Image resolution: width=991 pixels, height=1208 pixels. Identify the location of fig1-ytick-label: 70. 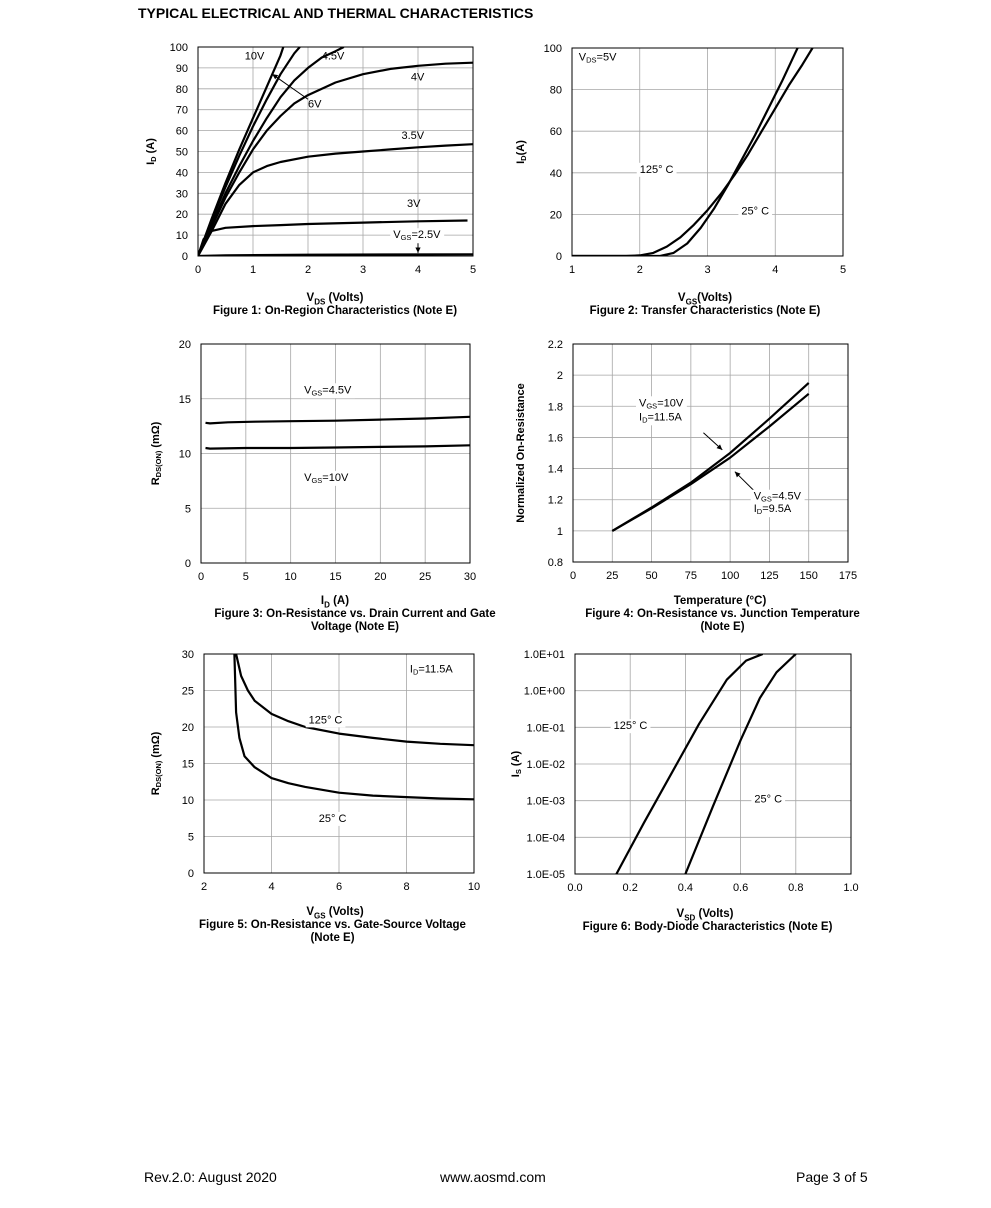
(182, 111).